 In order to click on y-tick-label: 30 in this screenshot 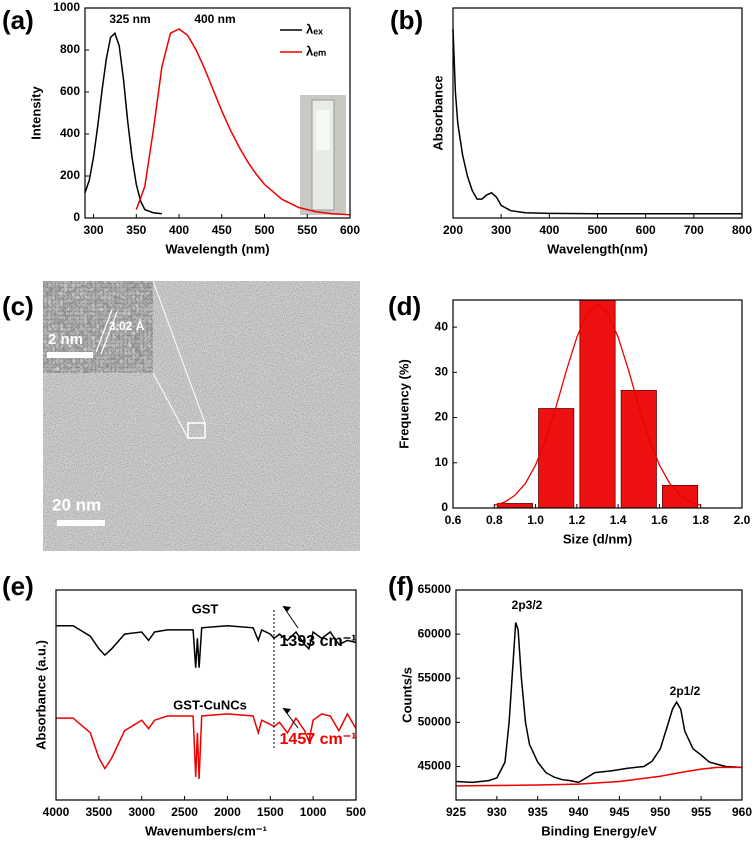, I will do `click(442, 372)`.